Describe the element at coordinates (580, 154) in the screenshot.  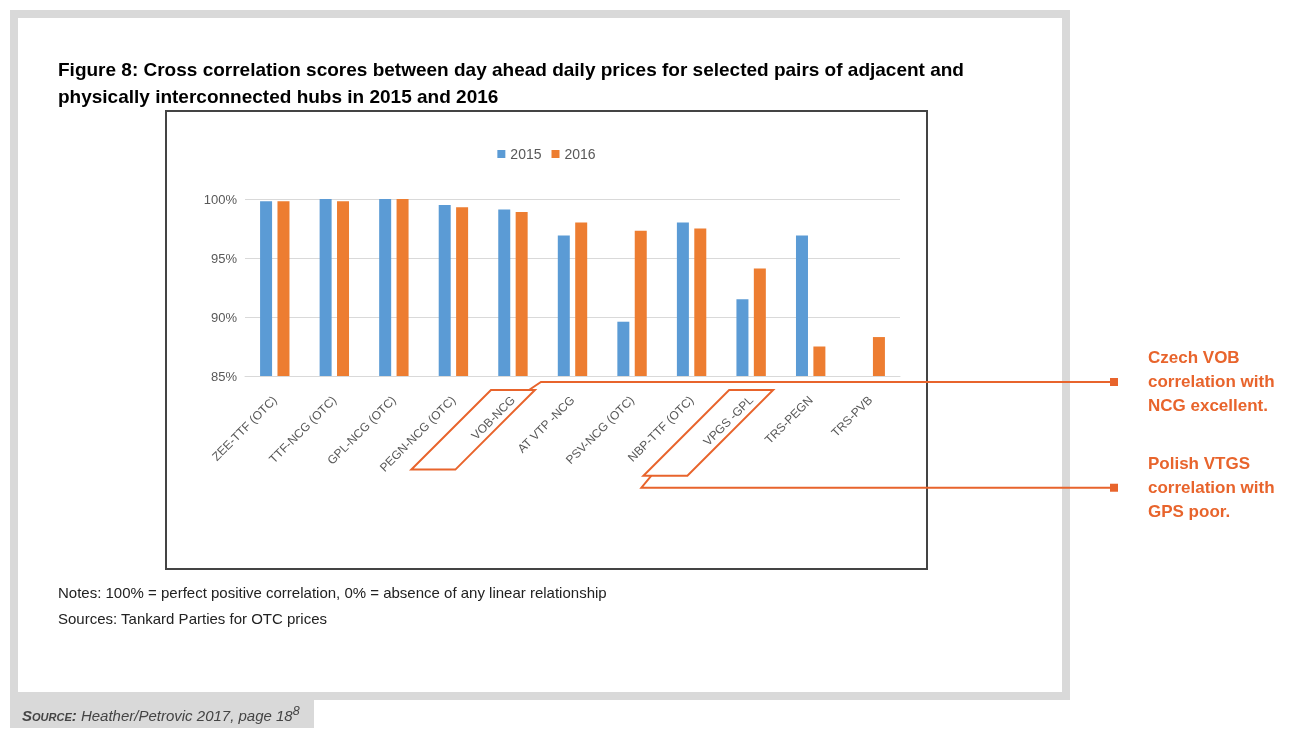
I see `legend-label: 2016` at that location.